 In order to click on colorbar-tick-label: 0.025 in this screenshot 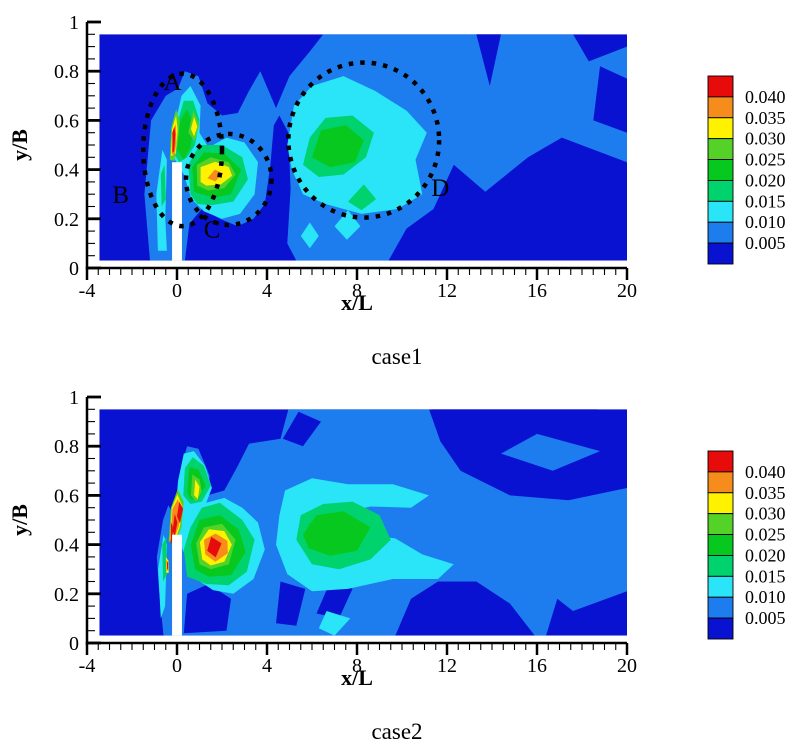, I will do `click(765, 535)`.